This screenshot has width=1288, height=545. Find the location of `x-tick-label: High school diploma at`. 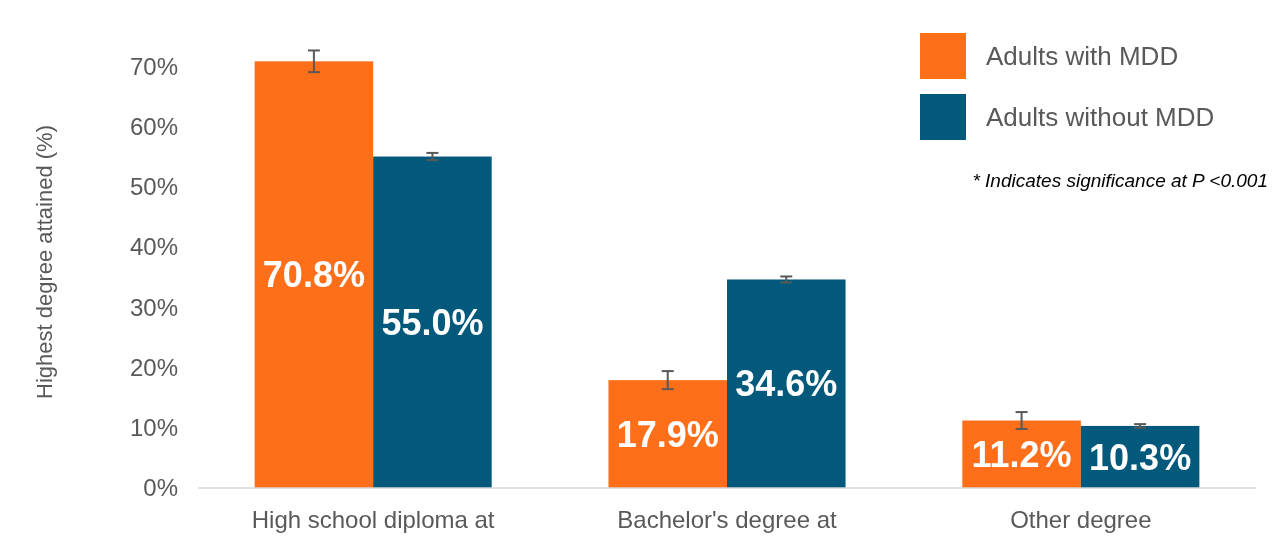

x-tick-label: High school diploma at is located at coordinates (373, 519).